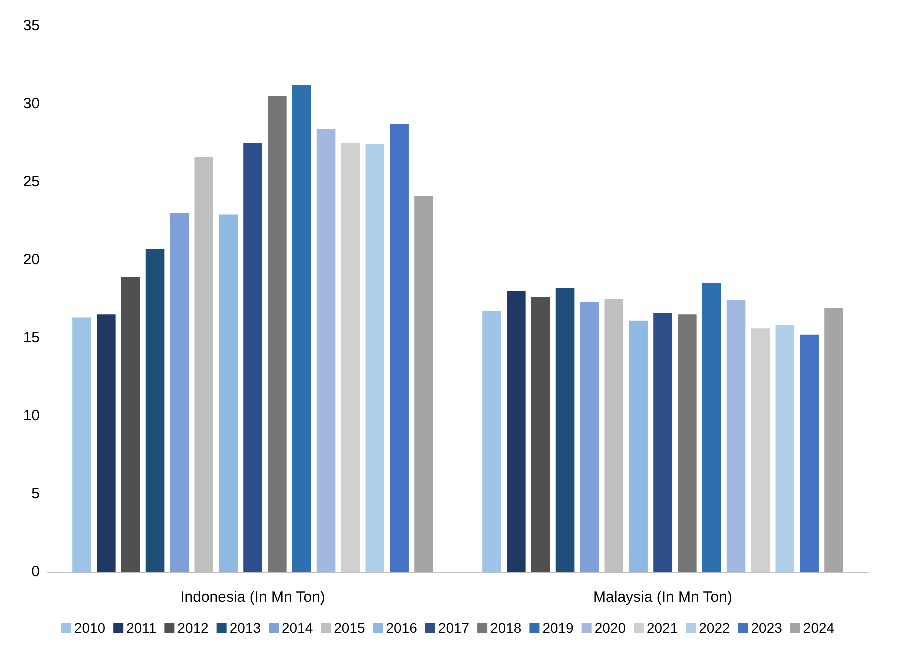  I want to click on legend-label: 2019, so click(558, 628).